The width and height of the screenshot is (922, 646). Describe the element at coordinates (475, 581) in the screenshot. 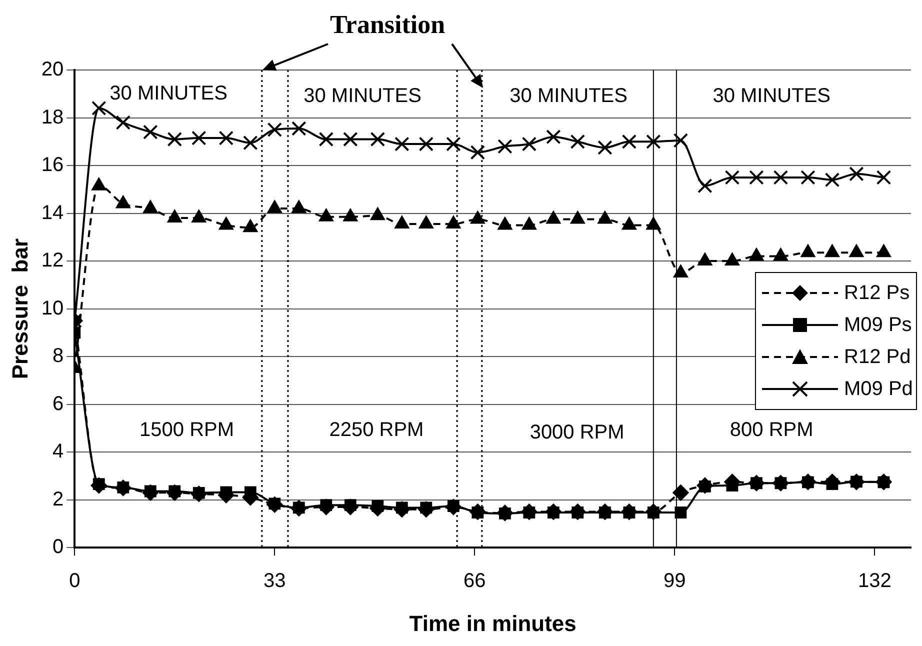

I see `x-tick-label: 66` at that location.